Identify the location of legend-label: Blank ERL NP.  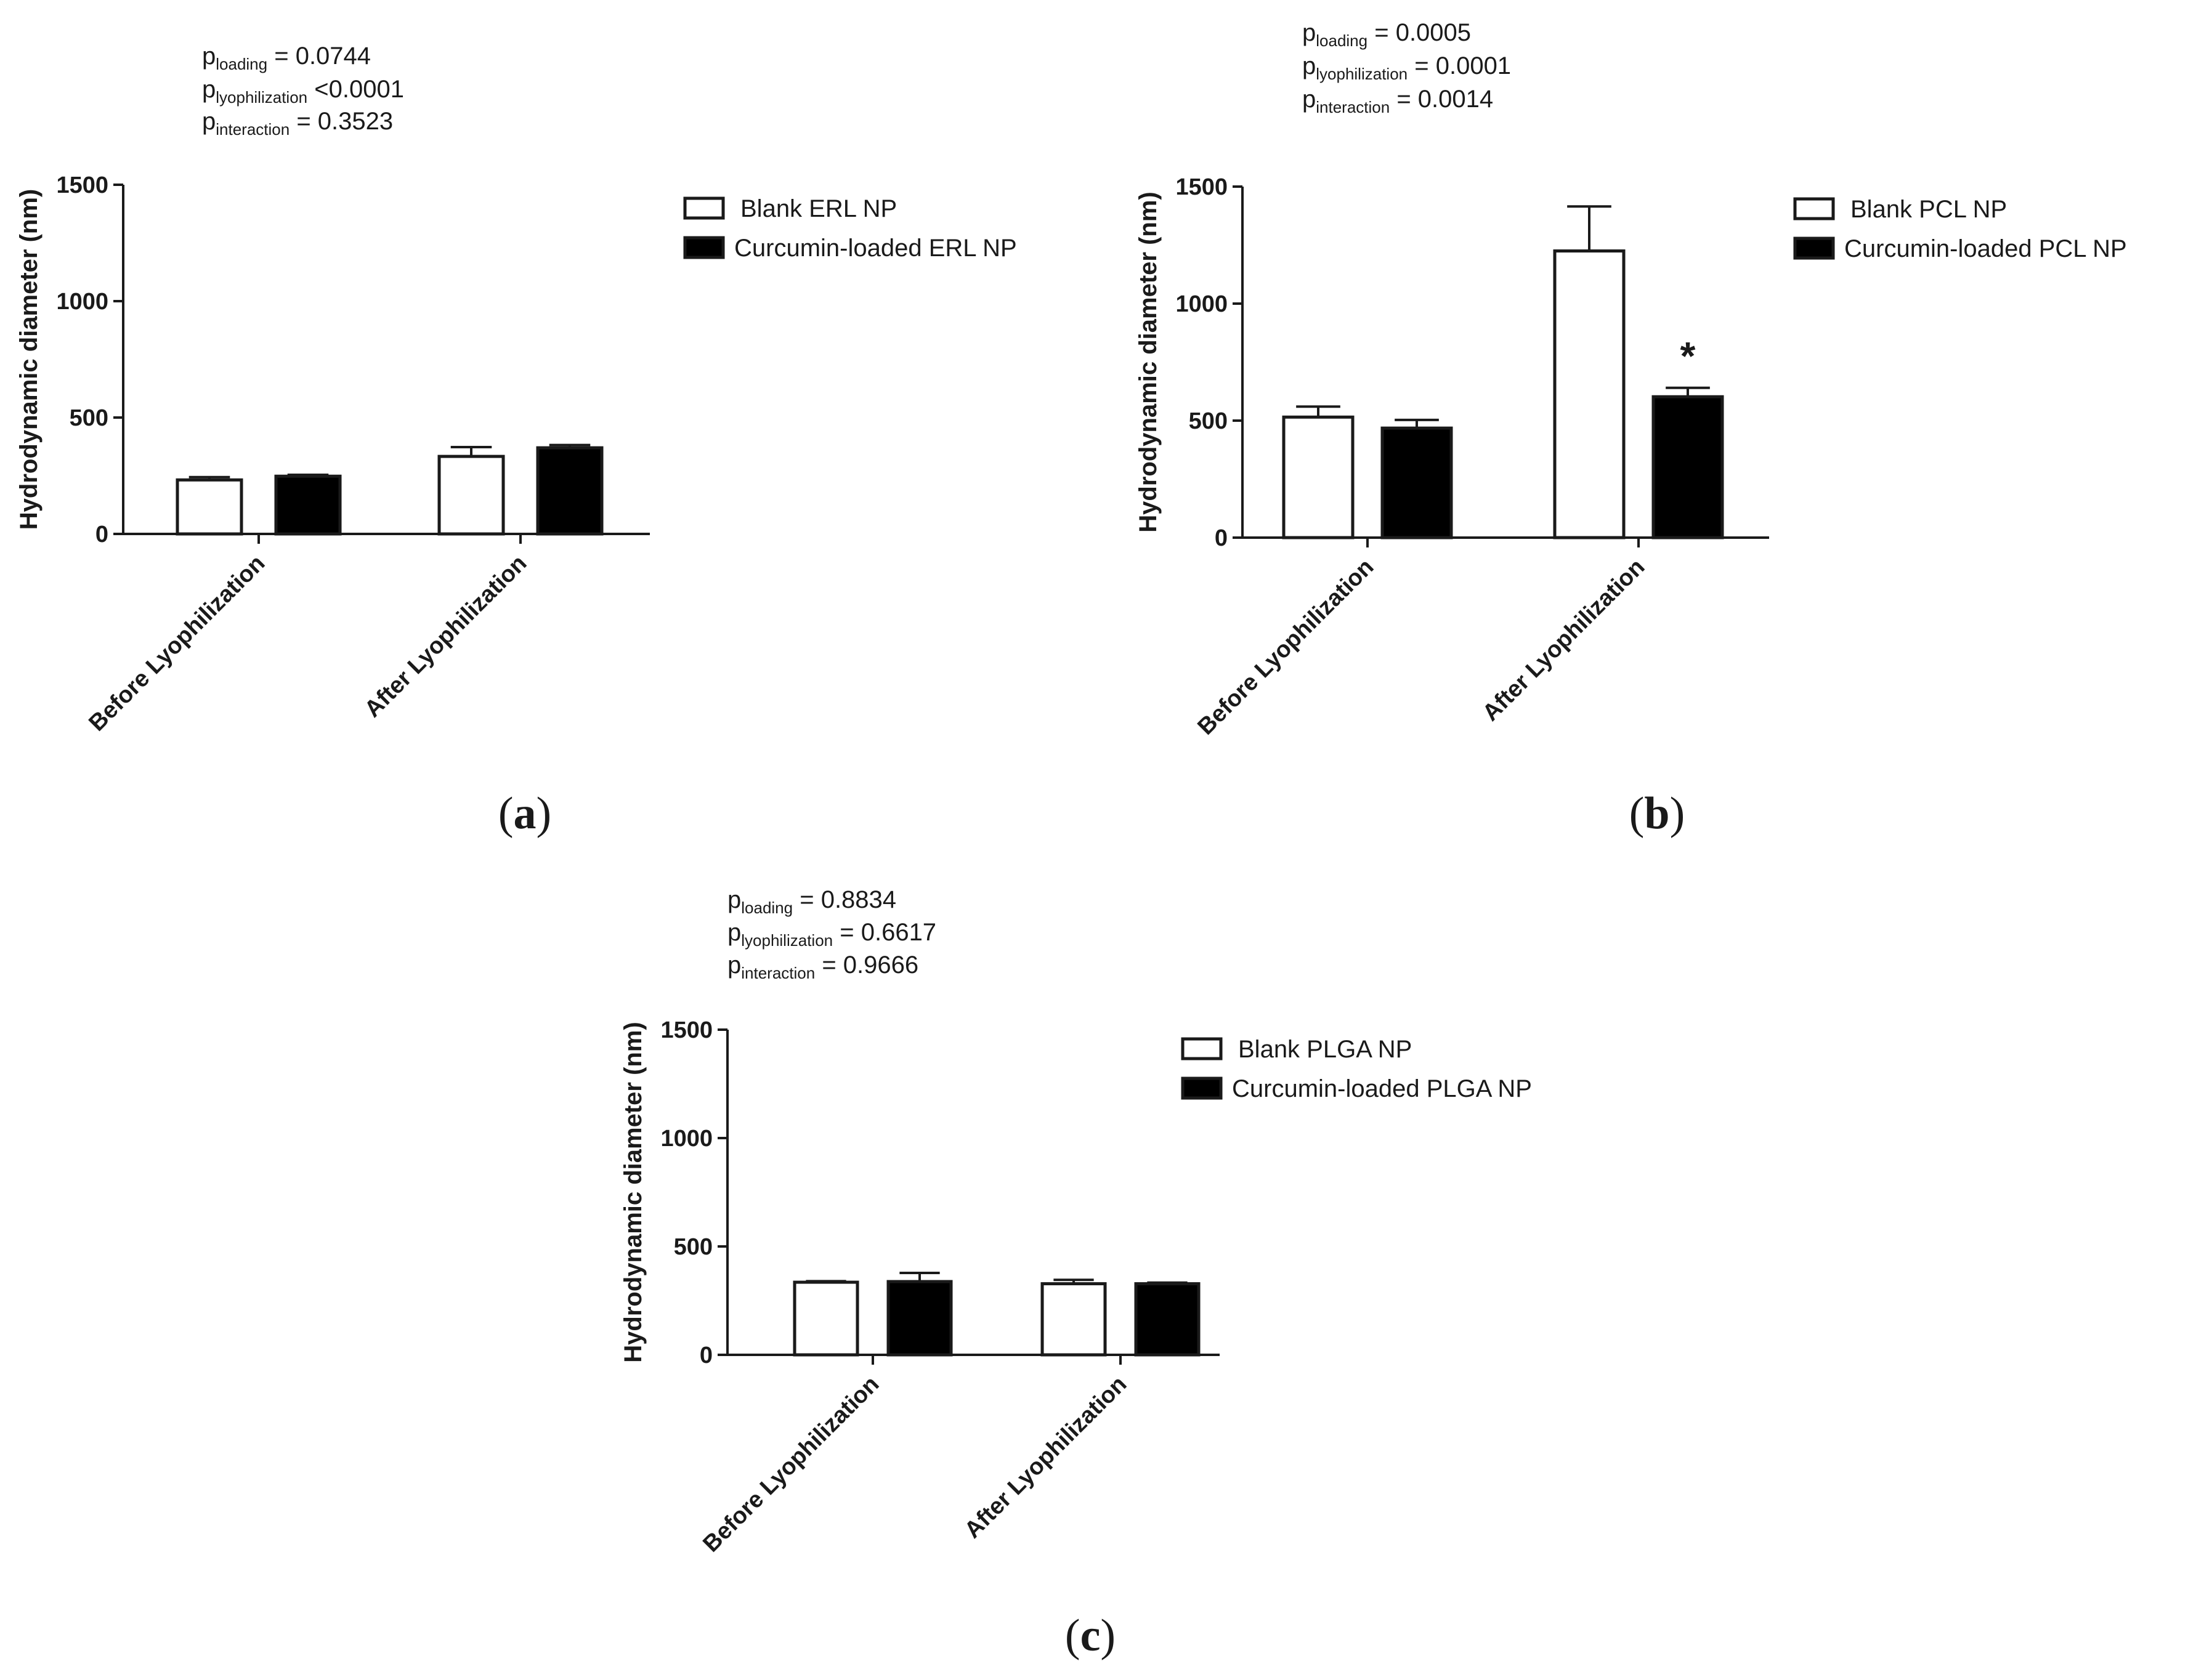
(818, 208).